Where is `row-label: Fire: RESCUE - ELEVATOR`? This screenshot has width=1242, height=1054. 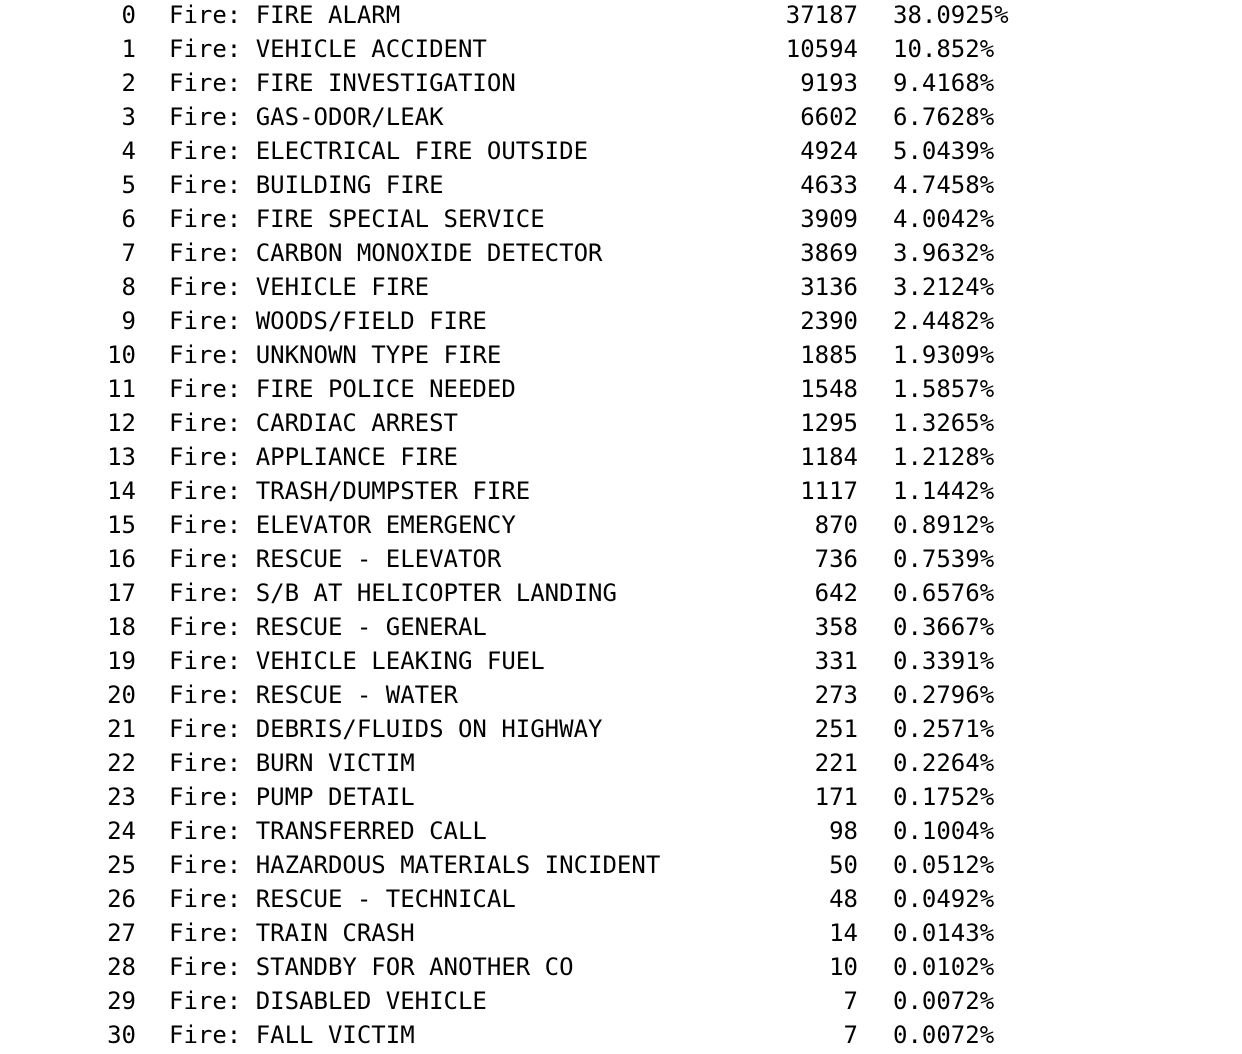 row-label: Fire: RESCUE - ELEVATOR is located at coordinates (335, 559).